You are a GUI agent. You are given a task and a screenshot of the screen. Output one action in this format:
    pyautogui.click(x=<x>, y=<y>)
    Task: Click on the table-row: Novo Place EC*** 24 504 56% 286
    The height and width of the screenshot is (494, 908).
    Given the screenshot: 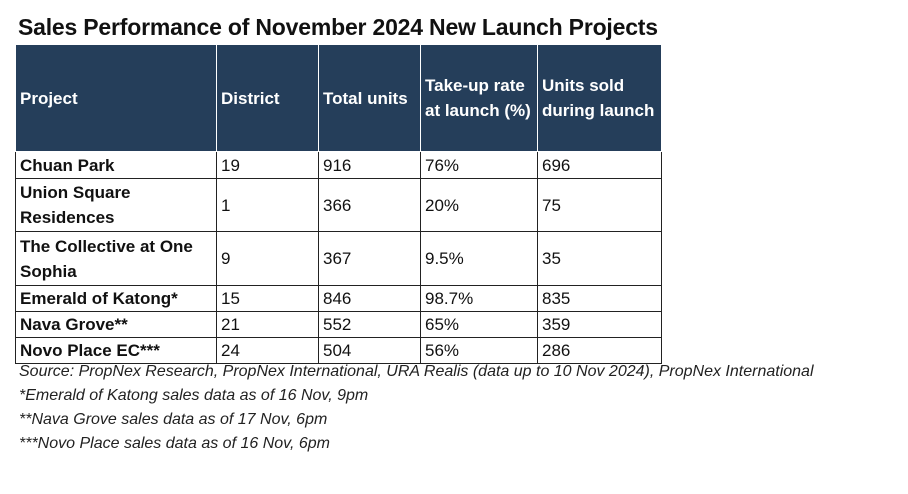 What is the action you would take?
    pyautogui.click(x=338, y=350)
    